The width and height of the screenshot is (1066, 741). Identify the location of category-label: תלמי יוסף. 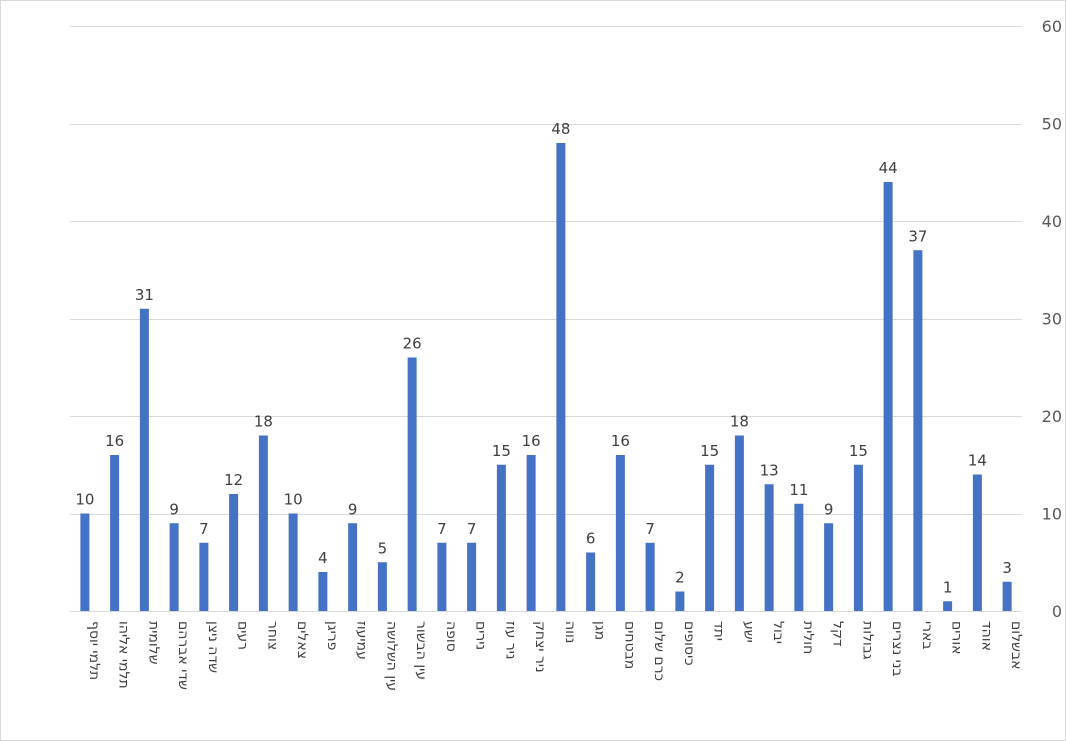
(94, 650).